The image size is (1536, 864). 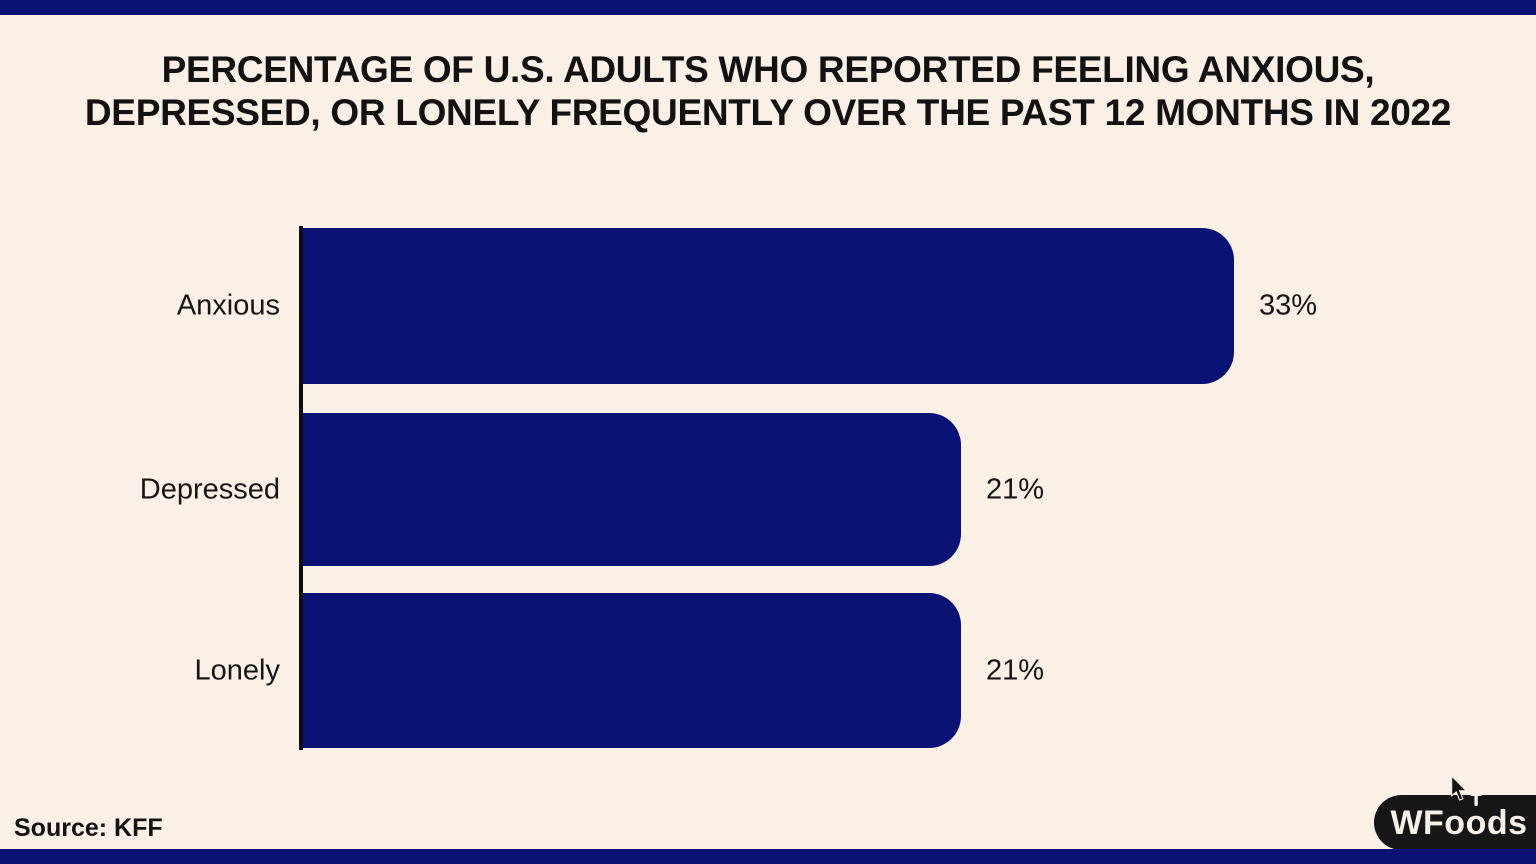 I want to click on fork-icon, so click(x=1476, y=796).